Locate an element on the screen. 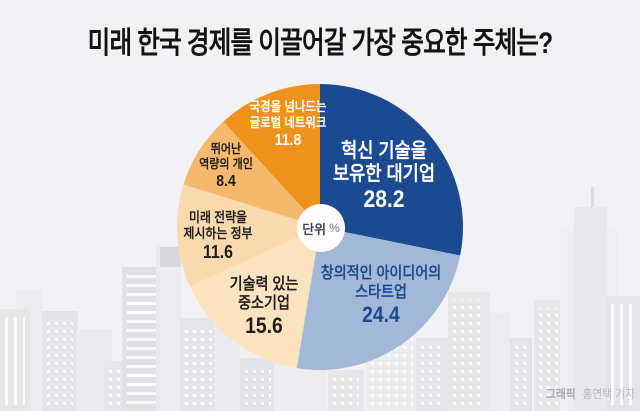  slice-label-line: 창의적인 아이디어의 is located at coordinates (381, 273).